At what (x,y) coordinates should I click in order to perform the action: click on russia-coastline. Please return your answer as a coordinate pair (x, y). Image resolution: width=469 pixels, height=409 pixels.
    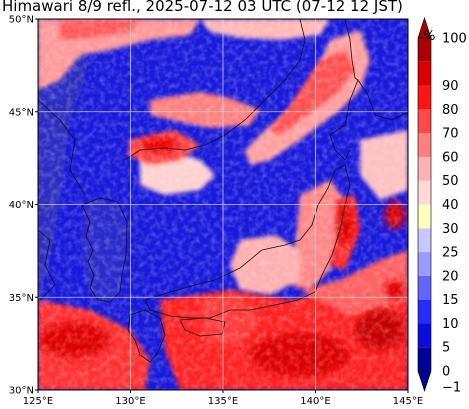
    Looking at the image, I should click on (215, 90).